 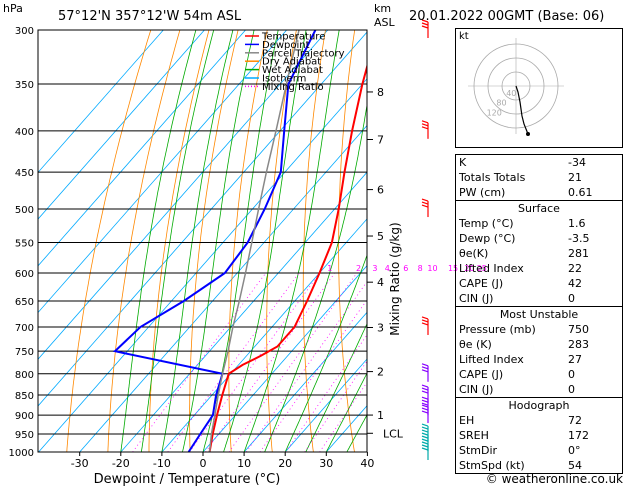 What do you see at coordinates (453, 268) in the screenshot?
I see `mixing-ratio-label: 15` at bounding box center [453, 268].